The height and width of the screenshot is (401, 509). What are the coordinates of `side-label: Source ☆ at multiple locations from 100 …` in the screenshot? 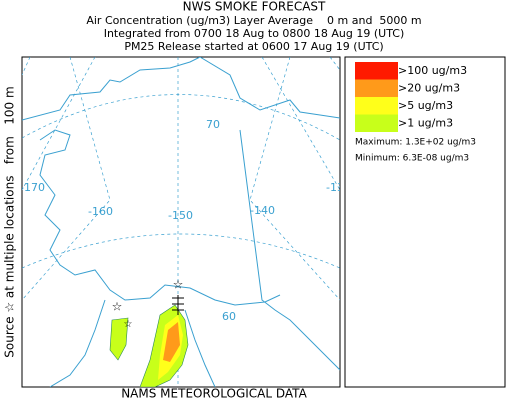 It's located at (10, 221).